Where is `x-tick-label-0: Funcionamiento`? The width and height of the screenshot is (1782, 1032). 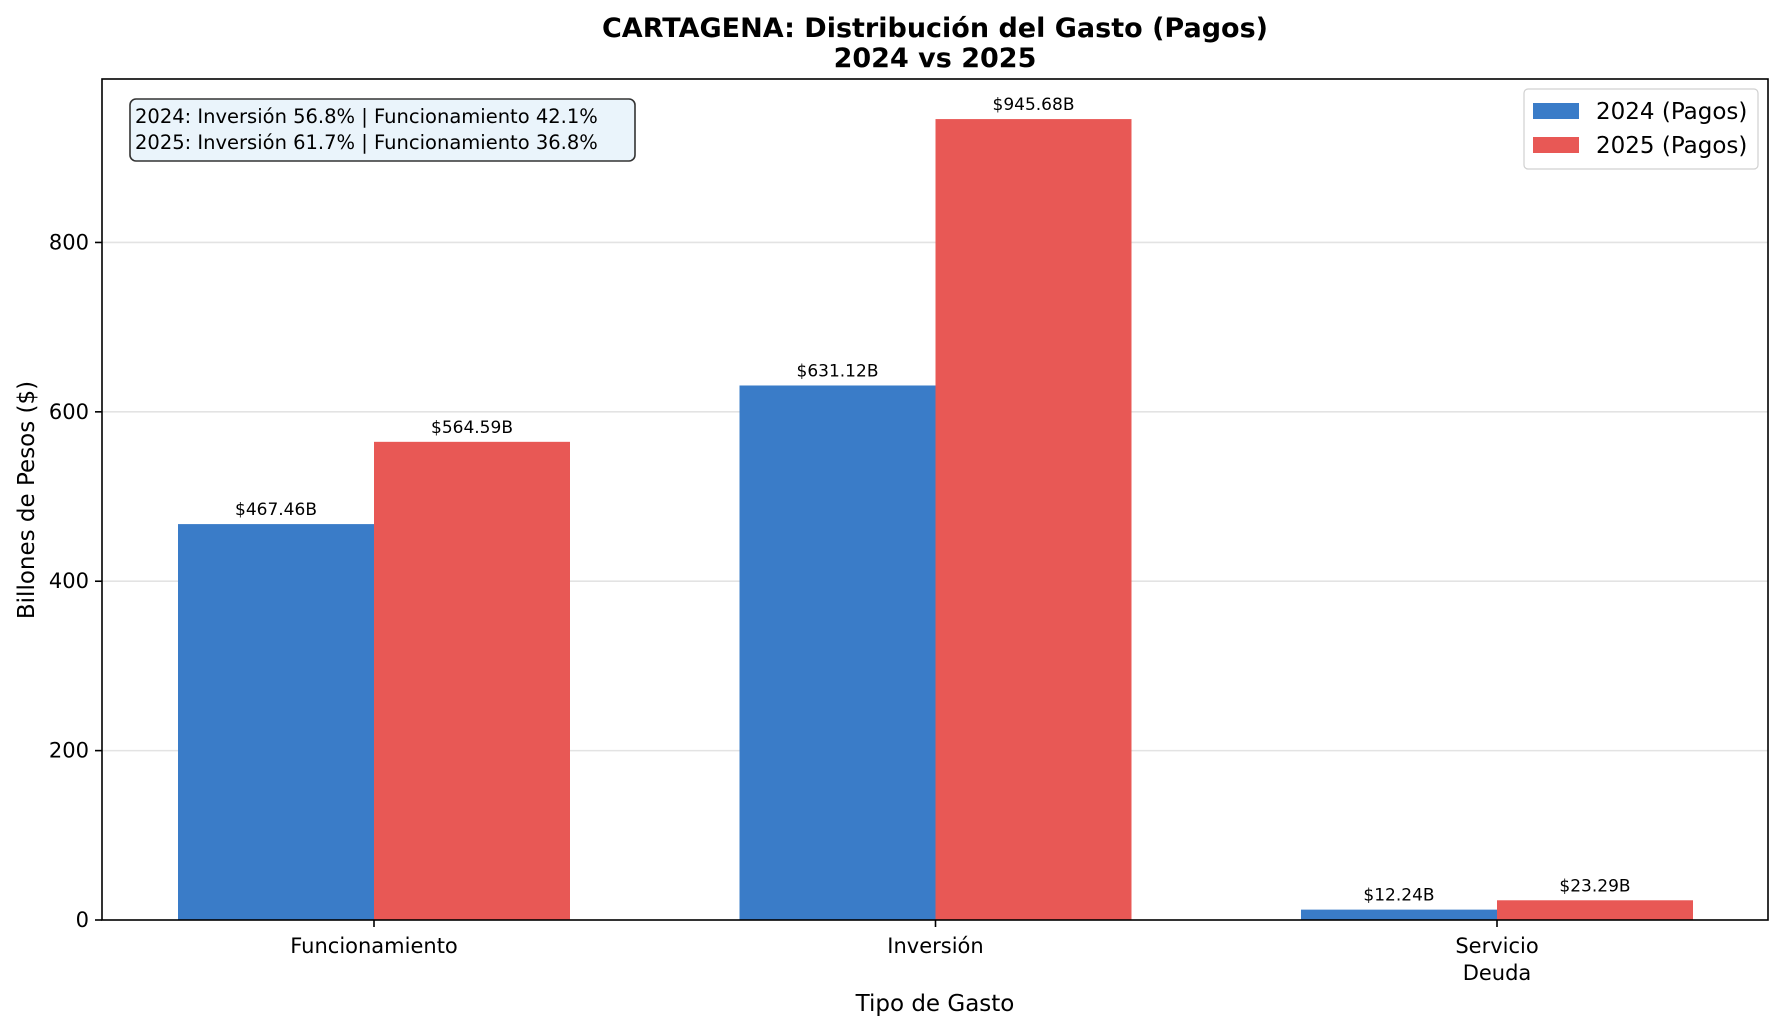
x-tick-label-0: Funcionamiento is located at coordinates (374, 946).